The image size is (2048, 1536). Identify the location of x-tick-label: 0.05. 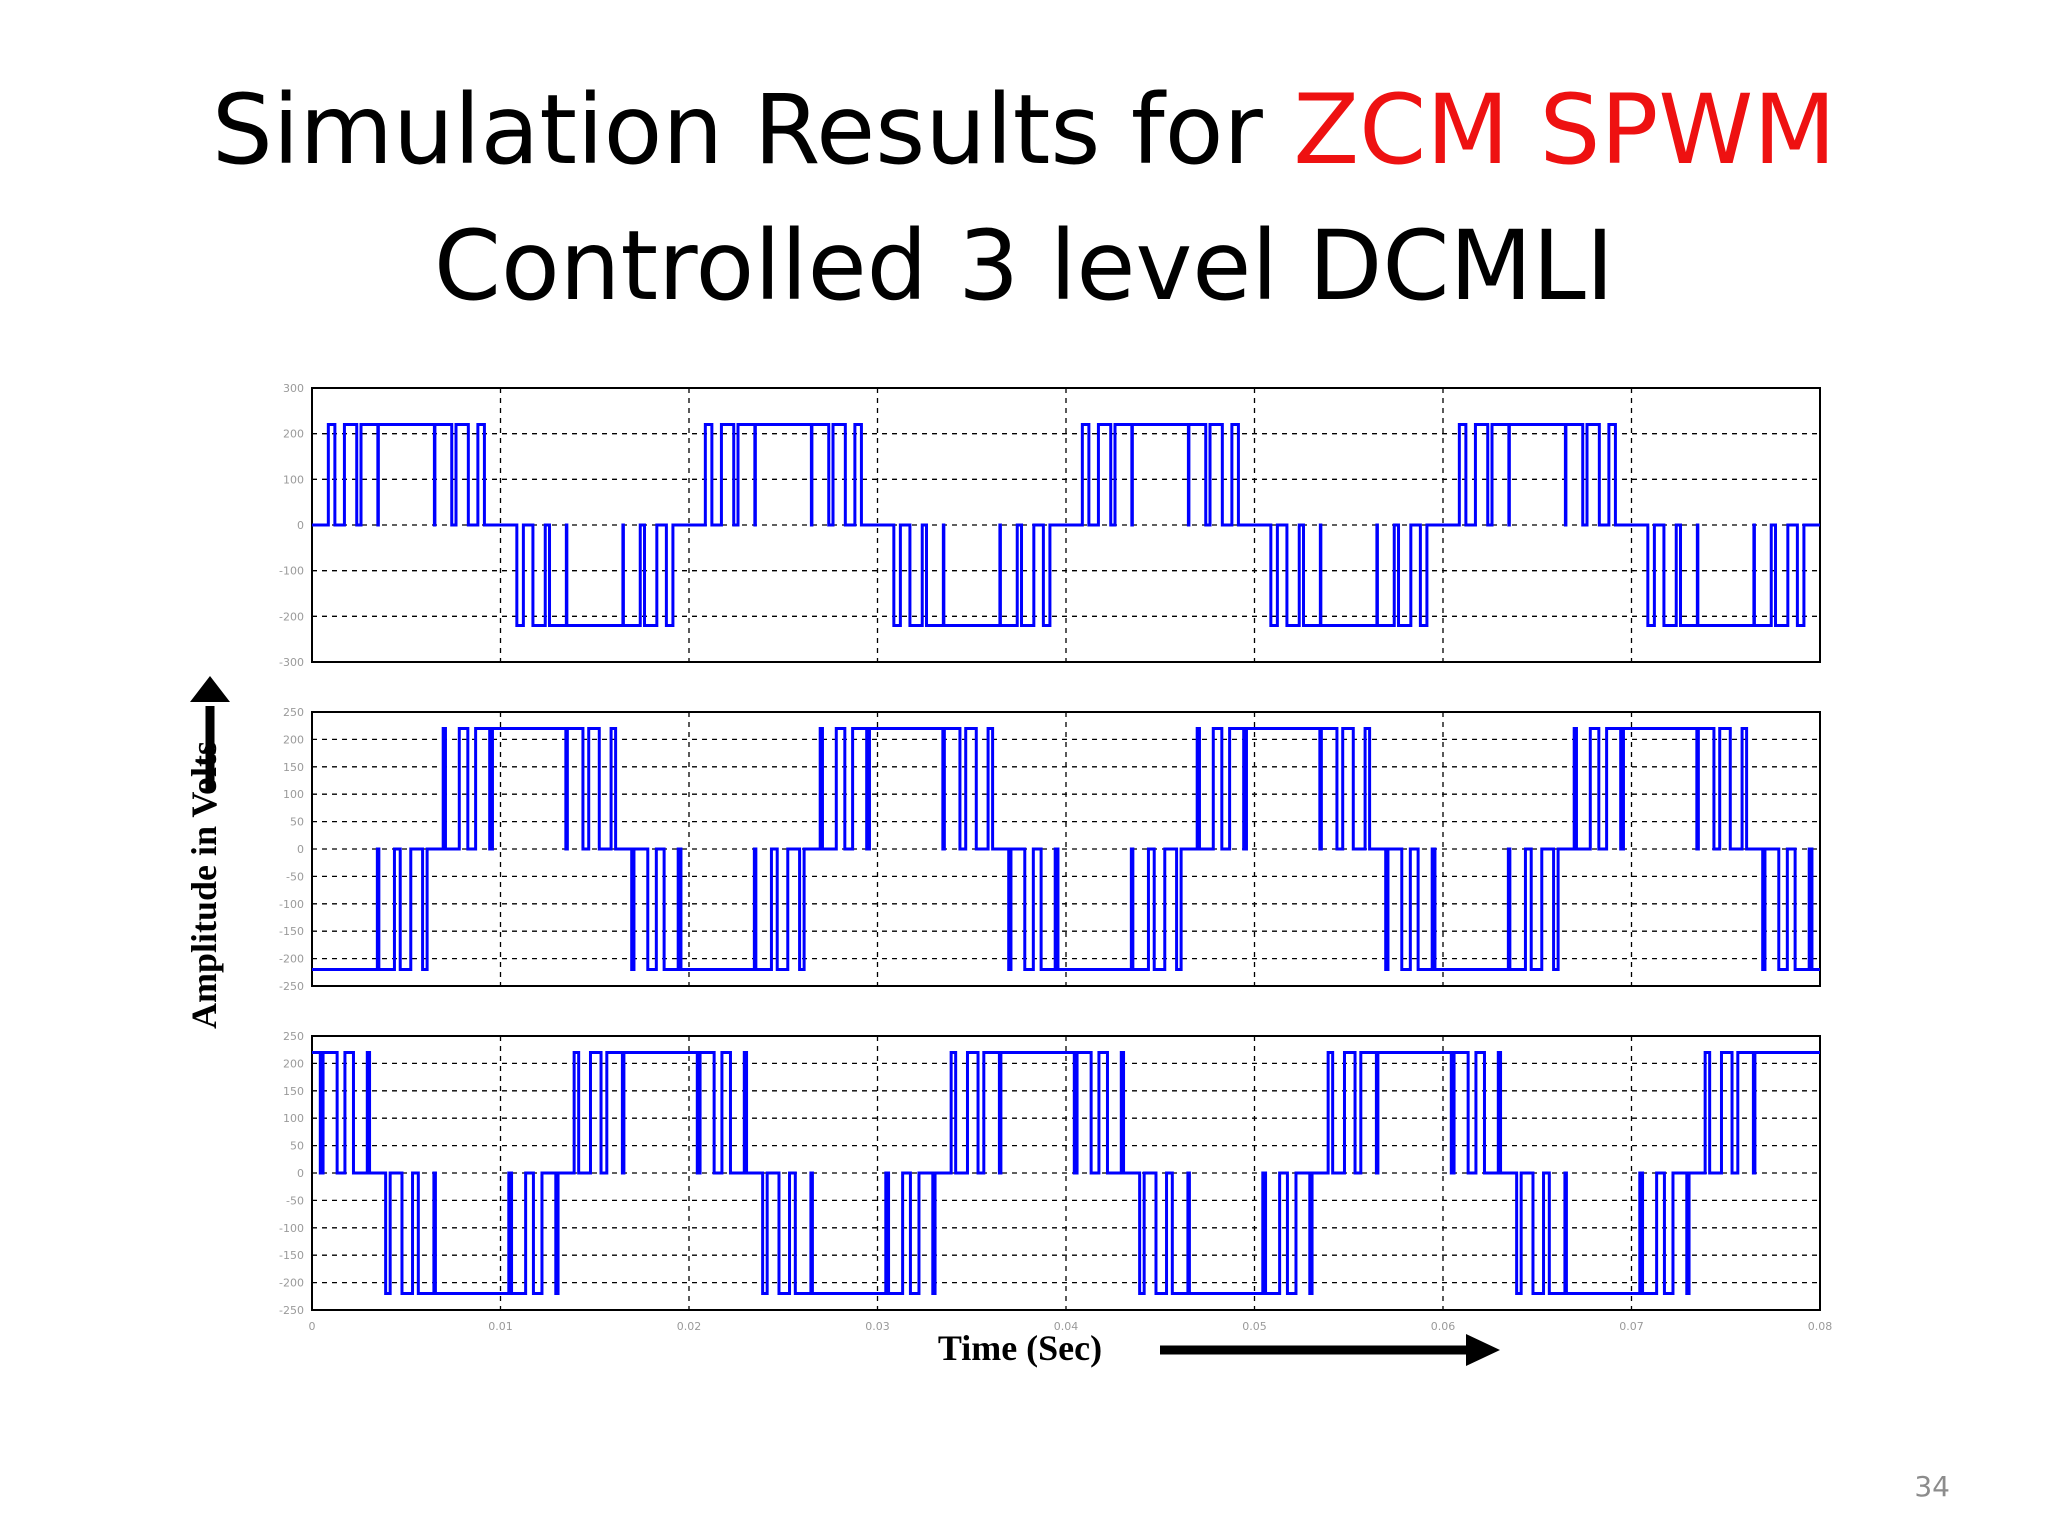
(1254, 1326).